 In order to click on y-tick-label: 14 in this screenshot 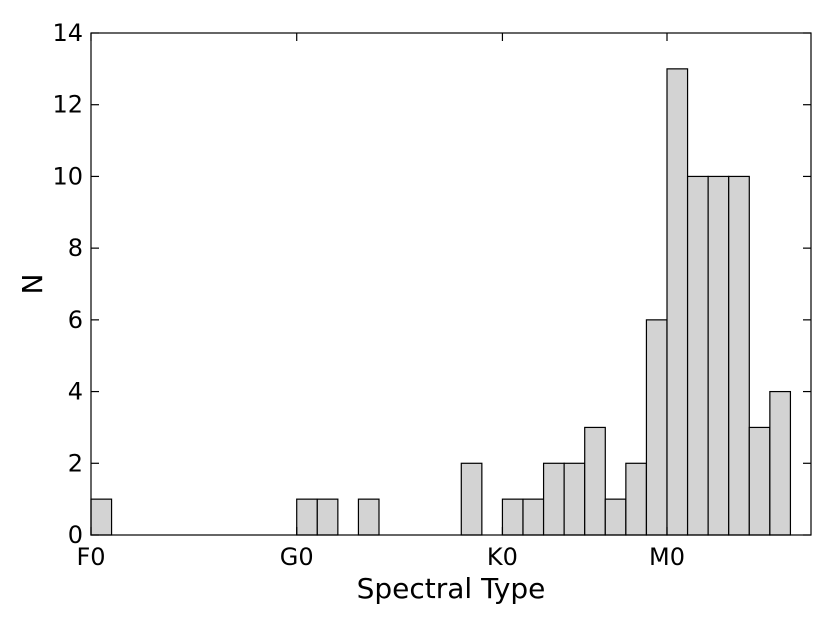, I will do `click(67, 33)`.